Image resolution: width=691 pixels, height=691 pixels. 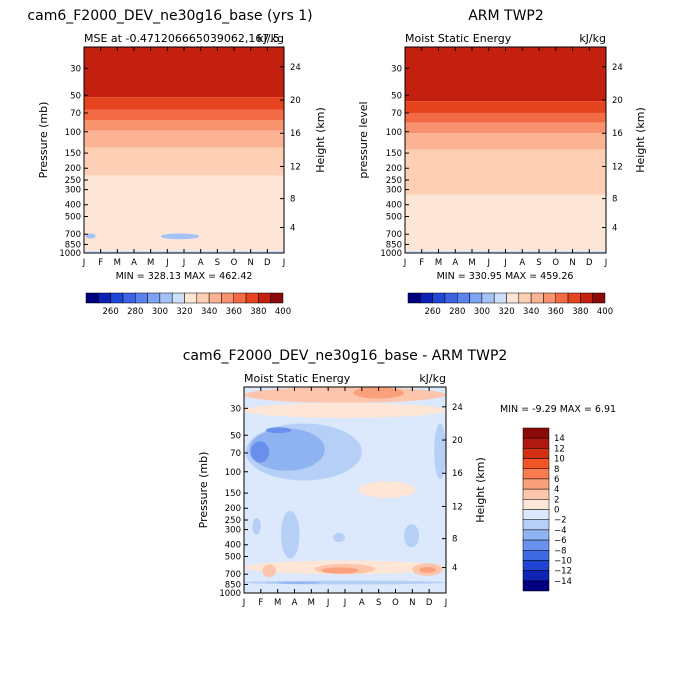 What do you see at coordinates (295, 167) in the screenshot?
I see `h-tick-label: 12` at bounding box center [295, 167].